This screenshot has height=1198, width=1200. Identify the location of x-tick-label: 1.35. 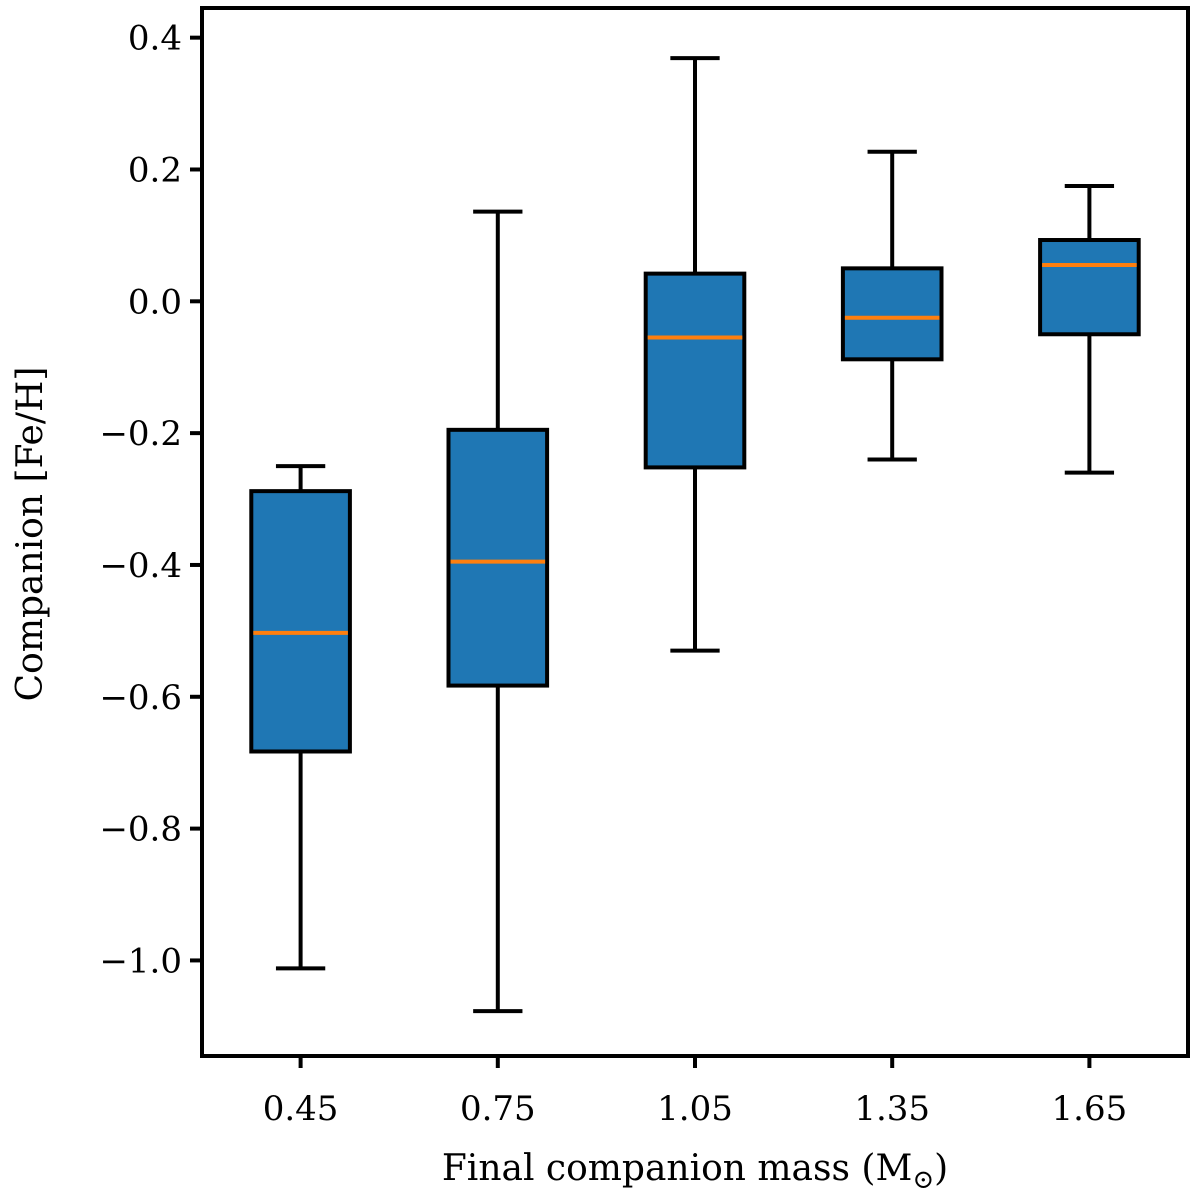
(892, 1109).